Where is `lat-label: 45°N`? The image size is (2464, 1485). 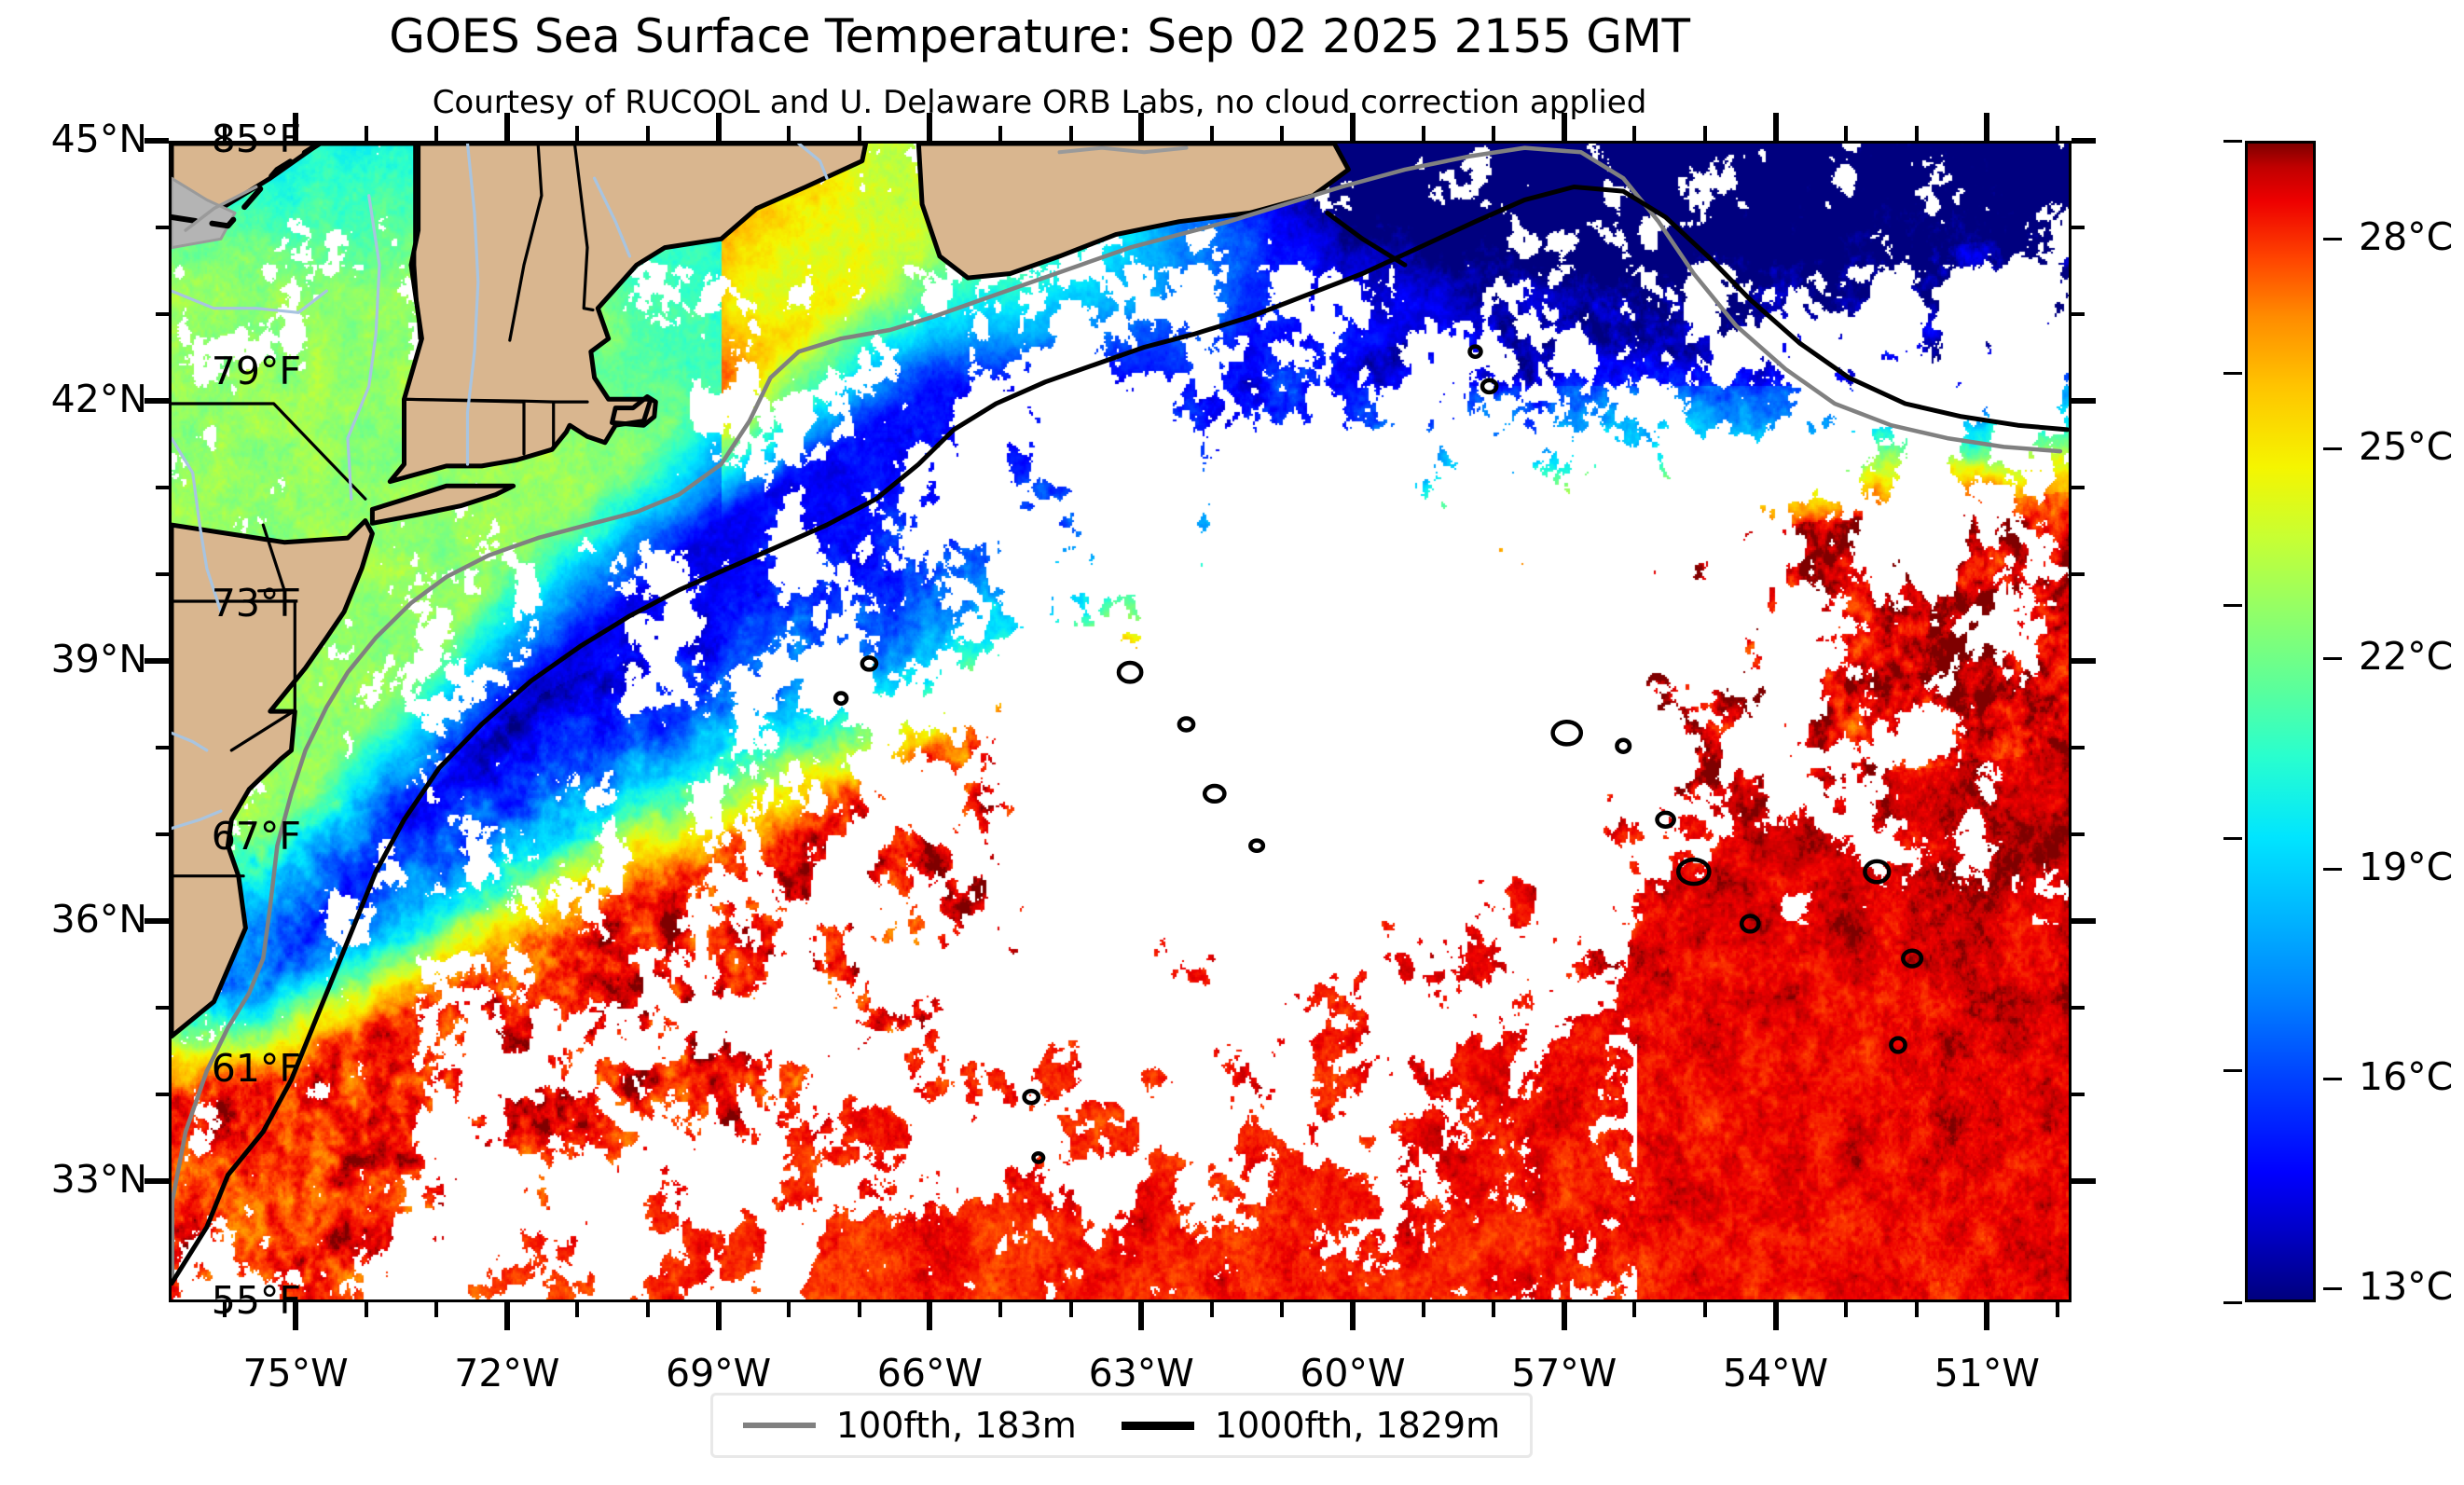
lat-label: 45°N is located at coordinates (98, 139).